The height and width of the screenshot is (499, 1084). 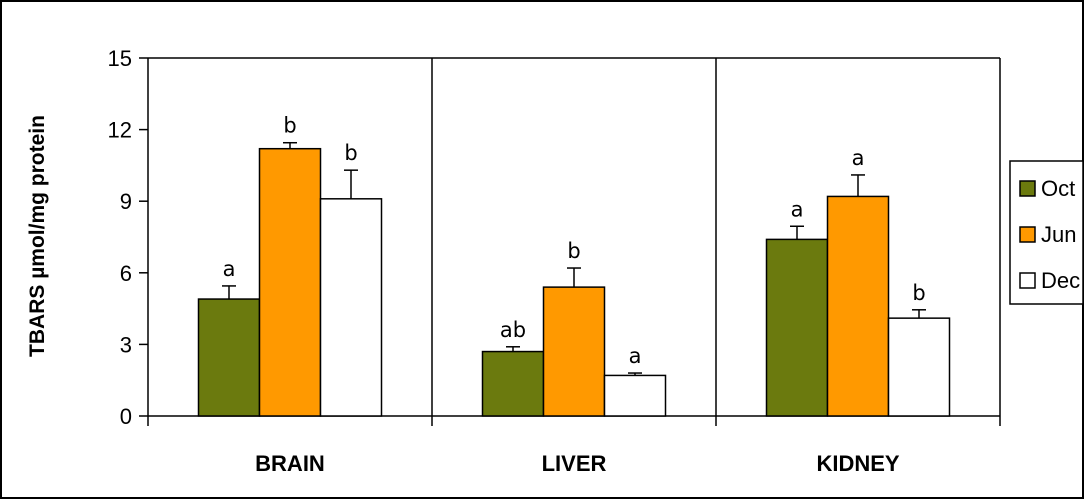 I want to click on category-label: LIVER, so click(x=574, y=463).